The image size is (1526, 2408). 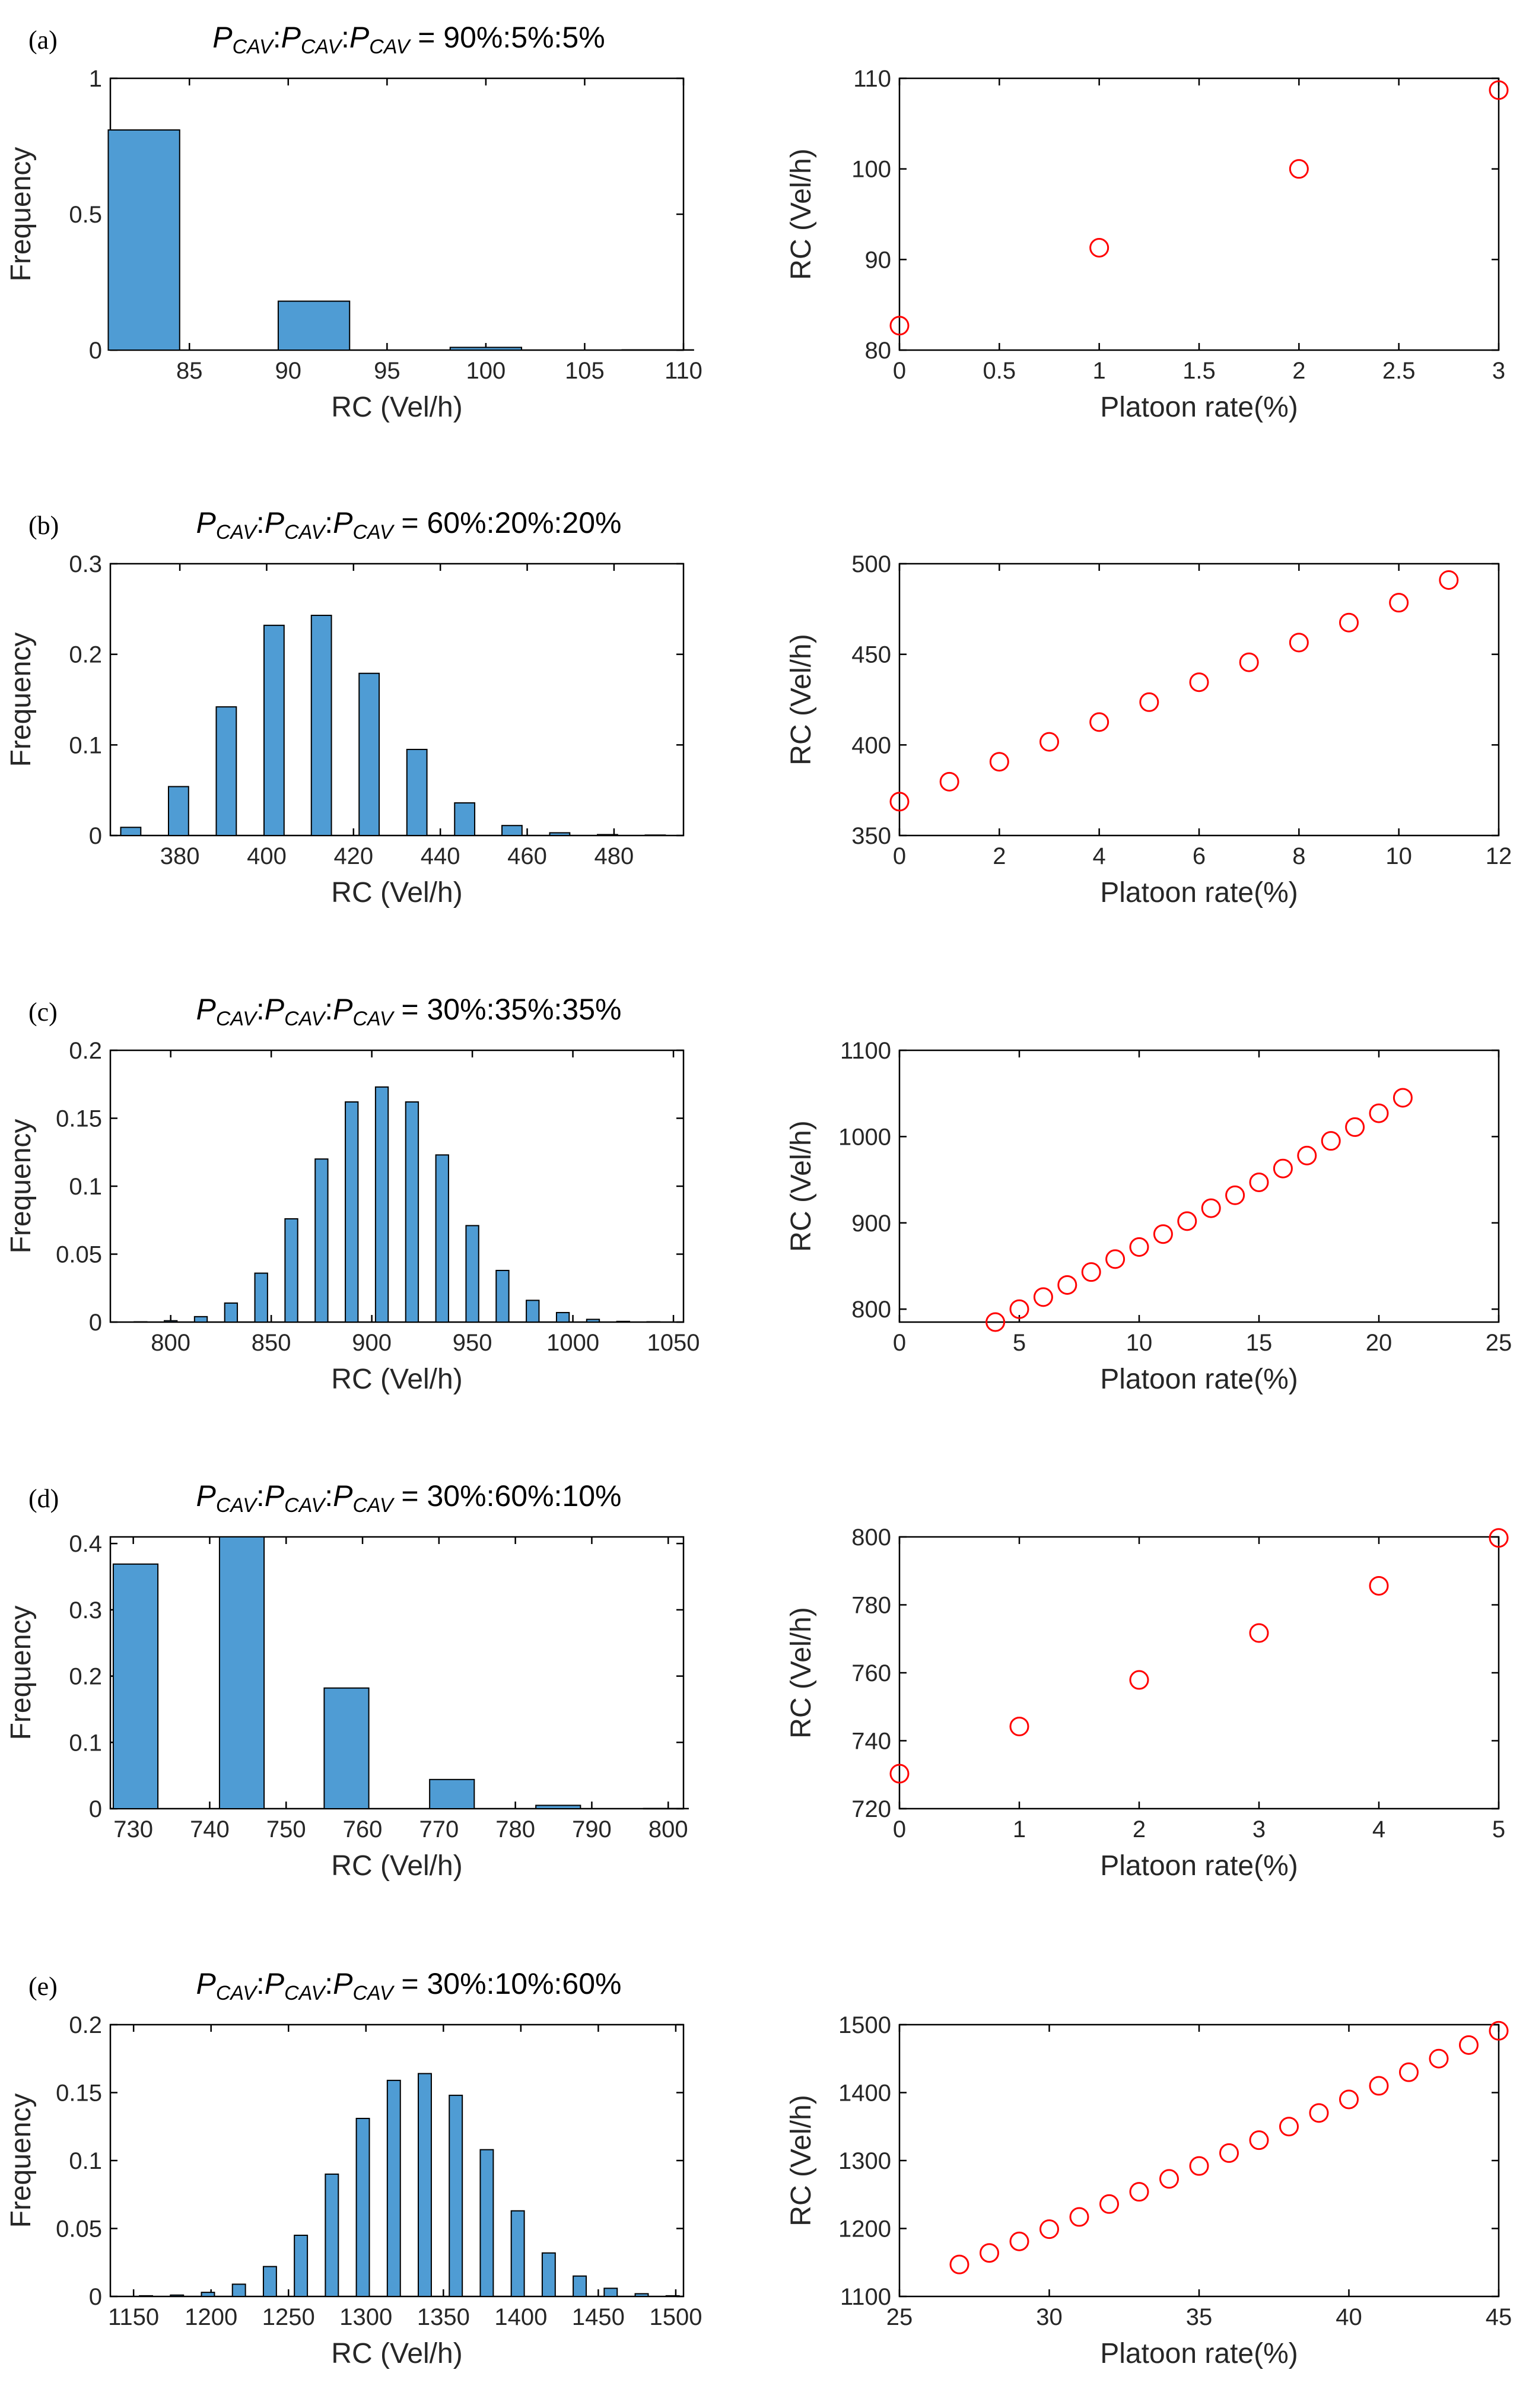 What do you see at coordinates (1399, 371) in the screenshot?
I see `scatter-0-xtick-label-5: 2.5` at bounding box center [1399, 371].